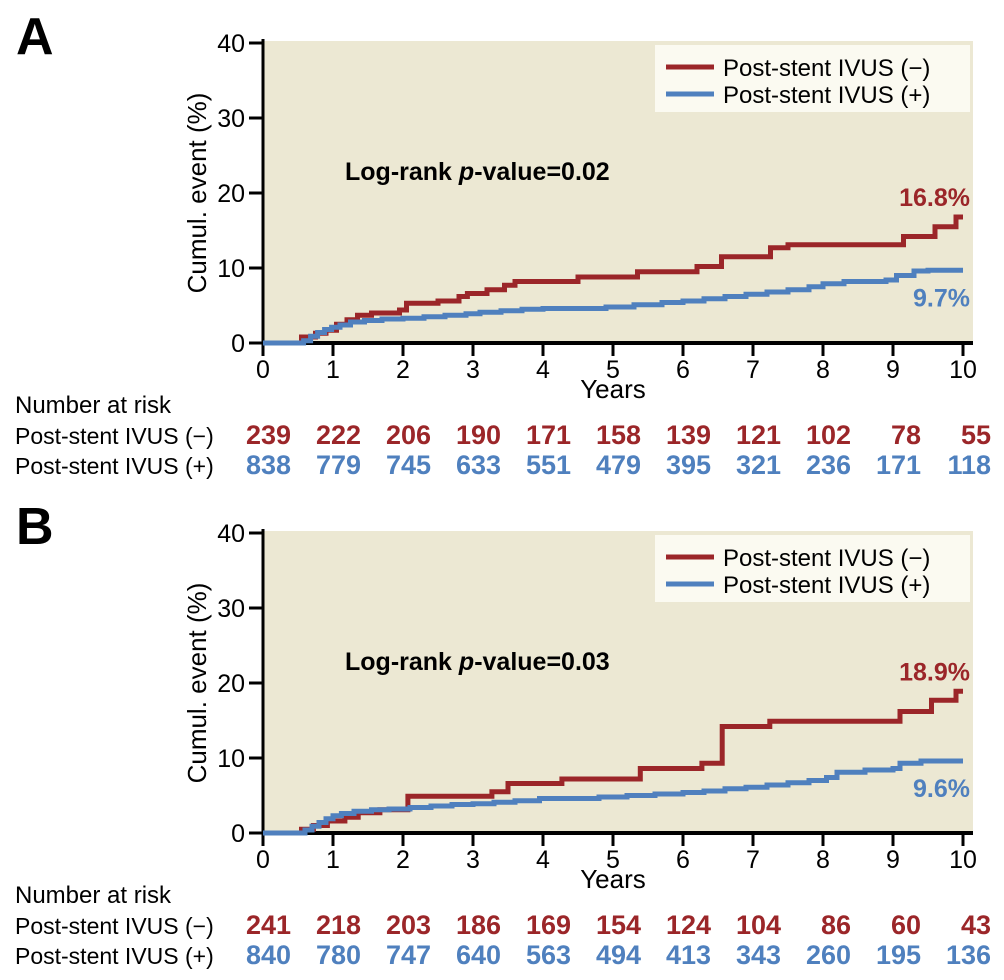  I want to click on risk-value: 218, so click(338, 925).